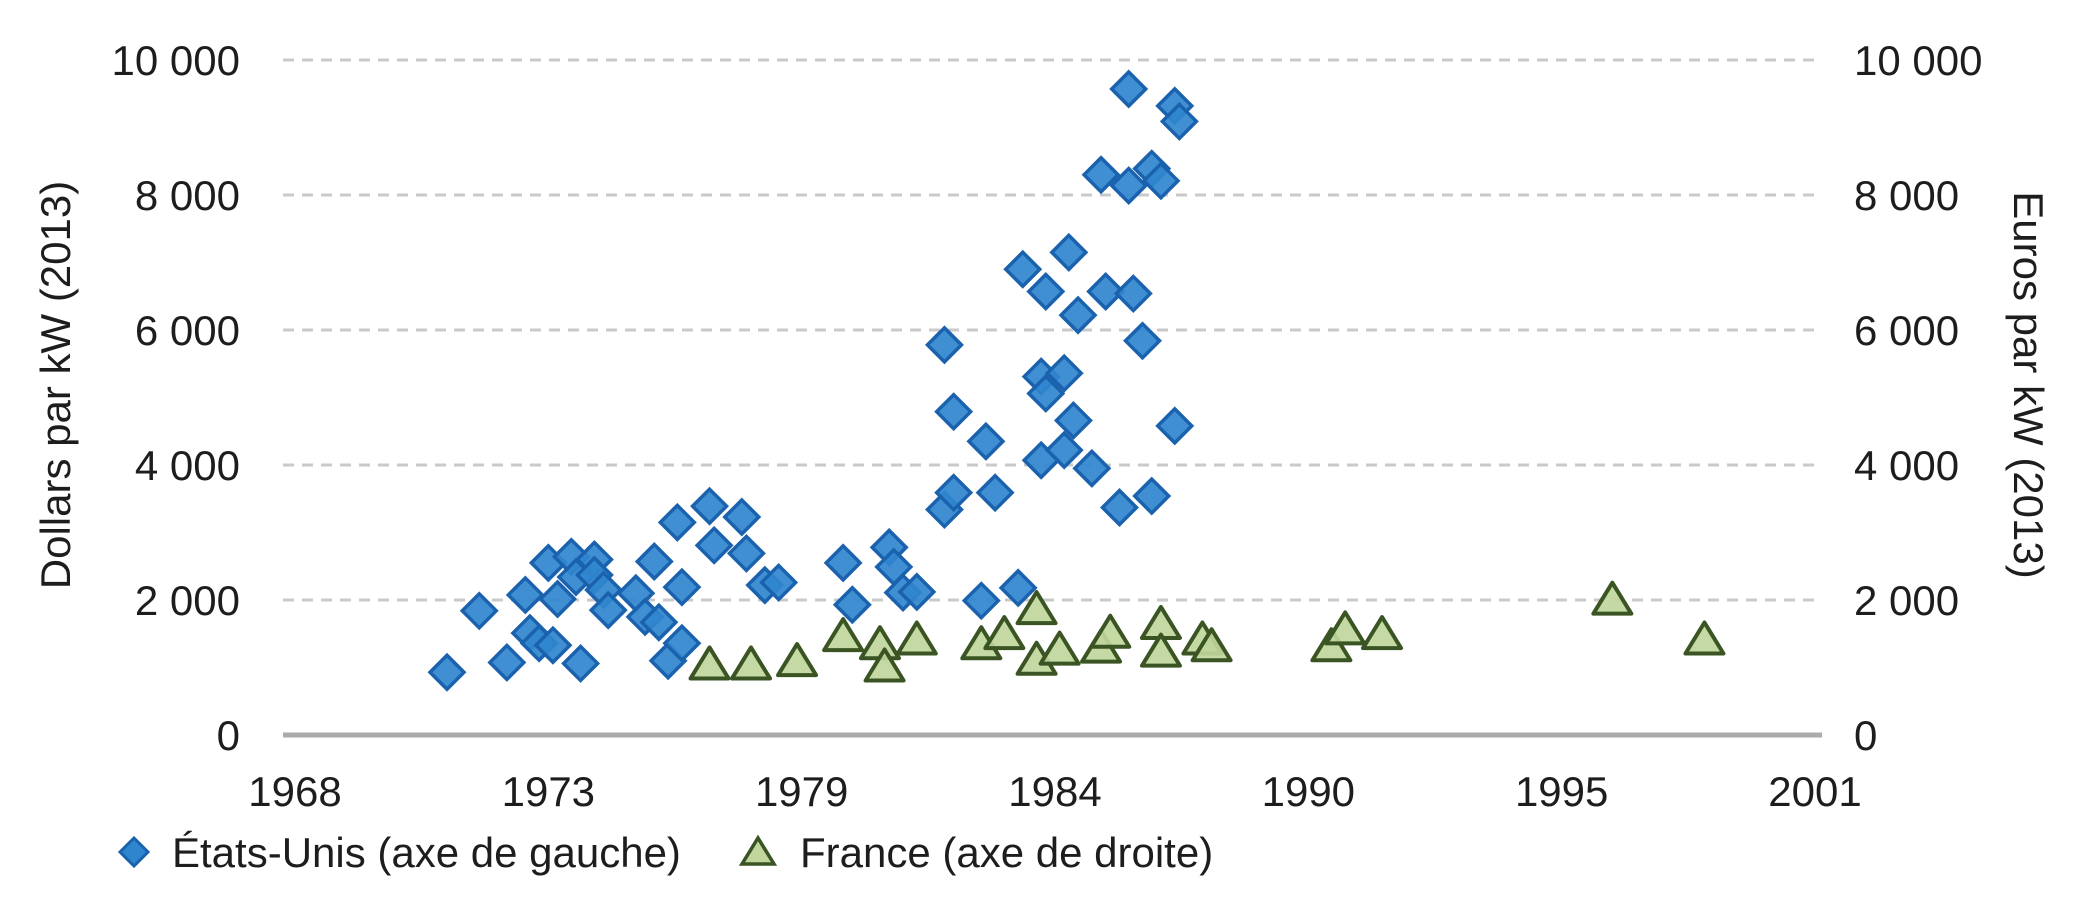 The image size is (2084, 912). What do you see at coordinates (187, 600) in the screenshot?
I see `left-tick-2000: 2 000` at bounding box center [187, 600].